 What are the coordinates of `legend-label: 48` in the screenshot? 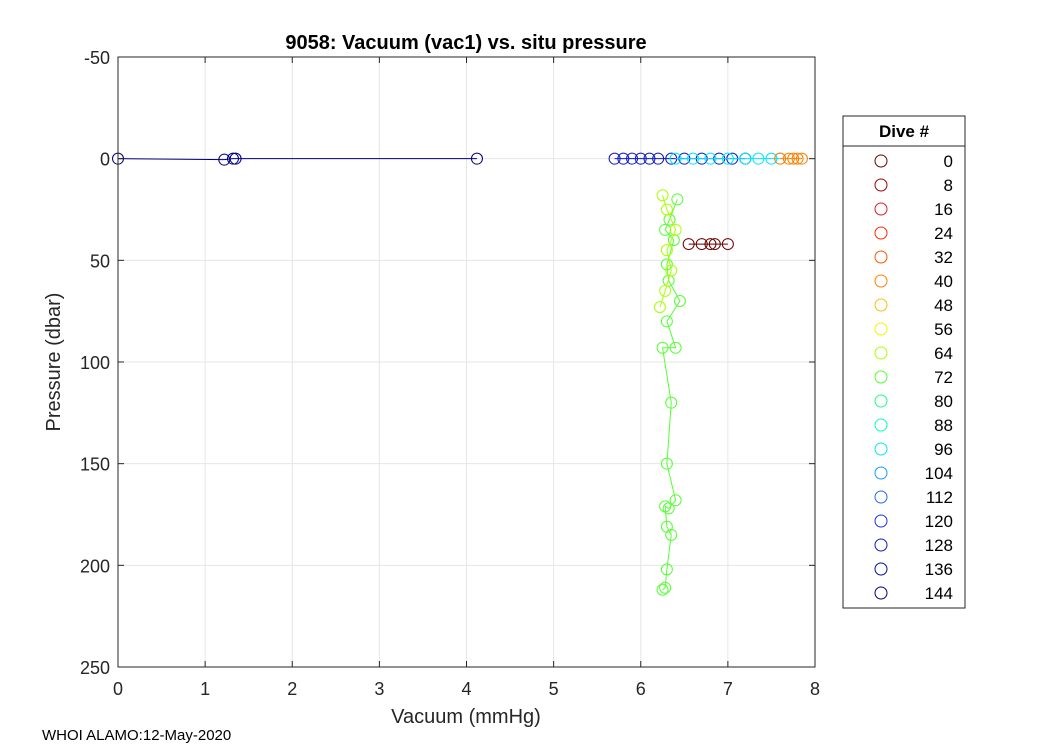 It's located at (943, 305).